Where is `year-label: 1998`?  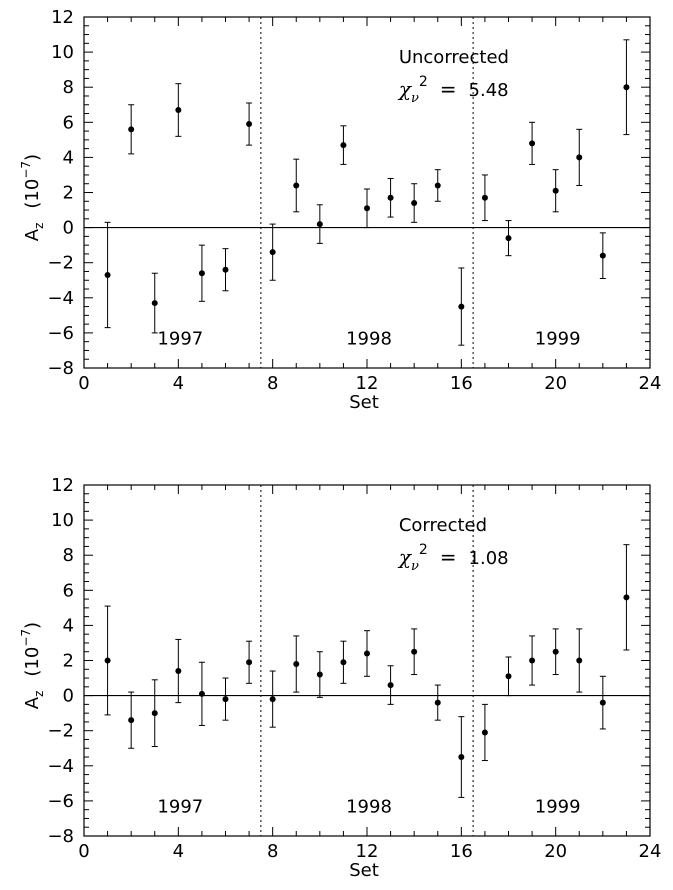
year-label: 1998 is located at coordinates (369, 338).